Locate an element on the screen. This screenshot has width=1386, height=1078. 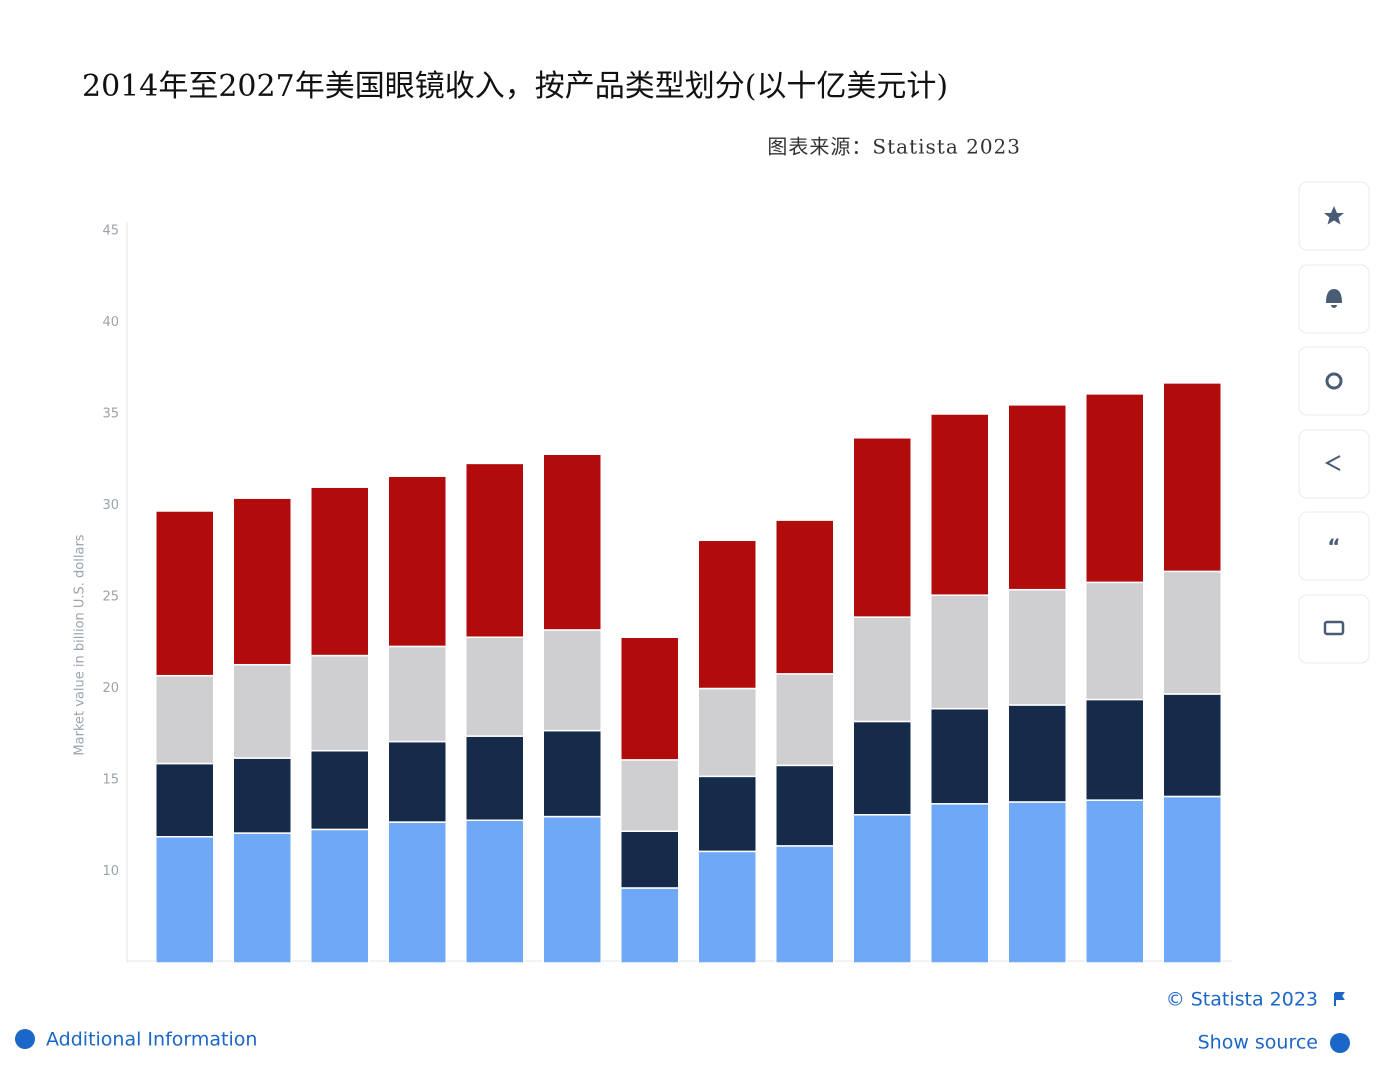
quote-icon: “ is located at coordinates (1333, 547).